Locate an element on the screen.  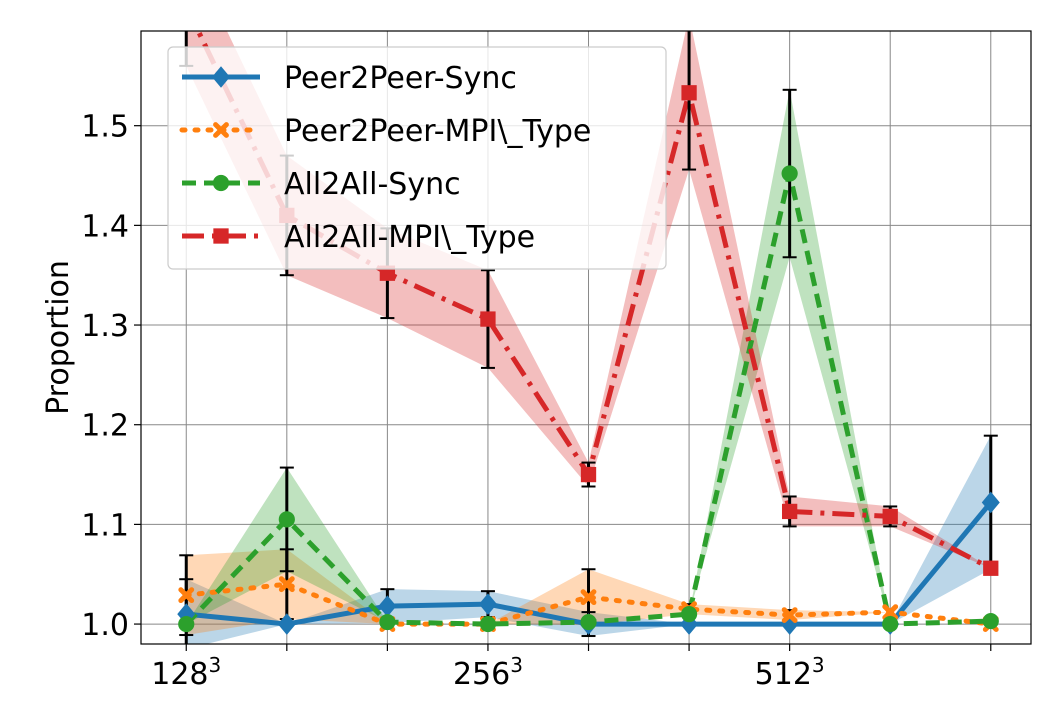
legend-entry-4: All2All-MPI\_Type is located at coordinates (358, 237).